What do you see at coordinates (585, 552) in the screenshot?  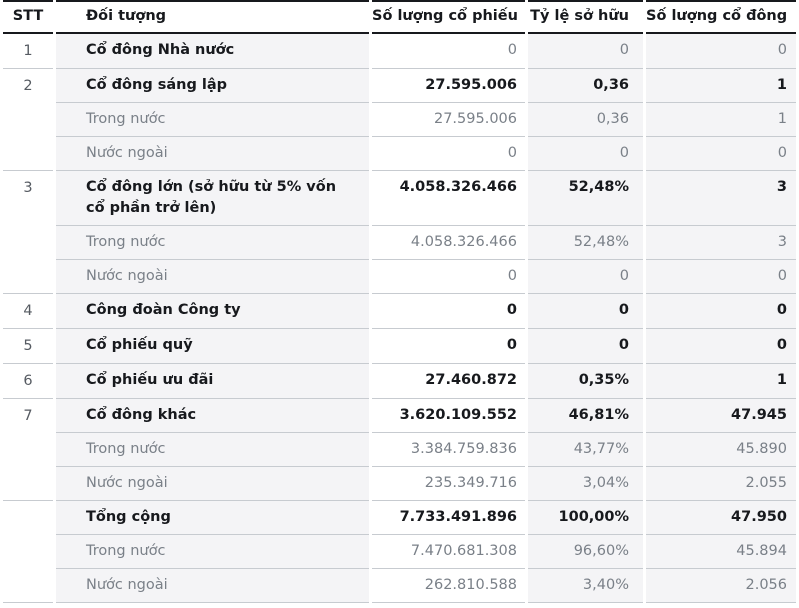 I see `ratio-cell: 96,60%` at bounding box center [585, 552].